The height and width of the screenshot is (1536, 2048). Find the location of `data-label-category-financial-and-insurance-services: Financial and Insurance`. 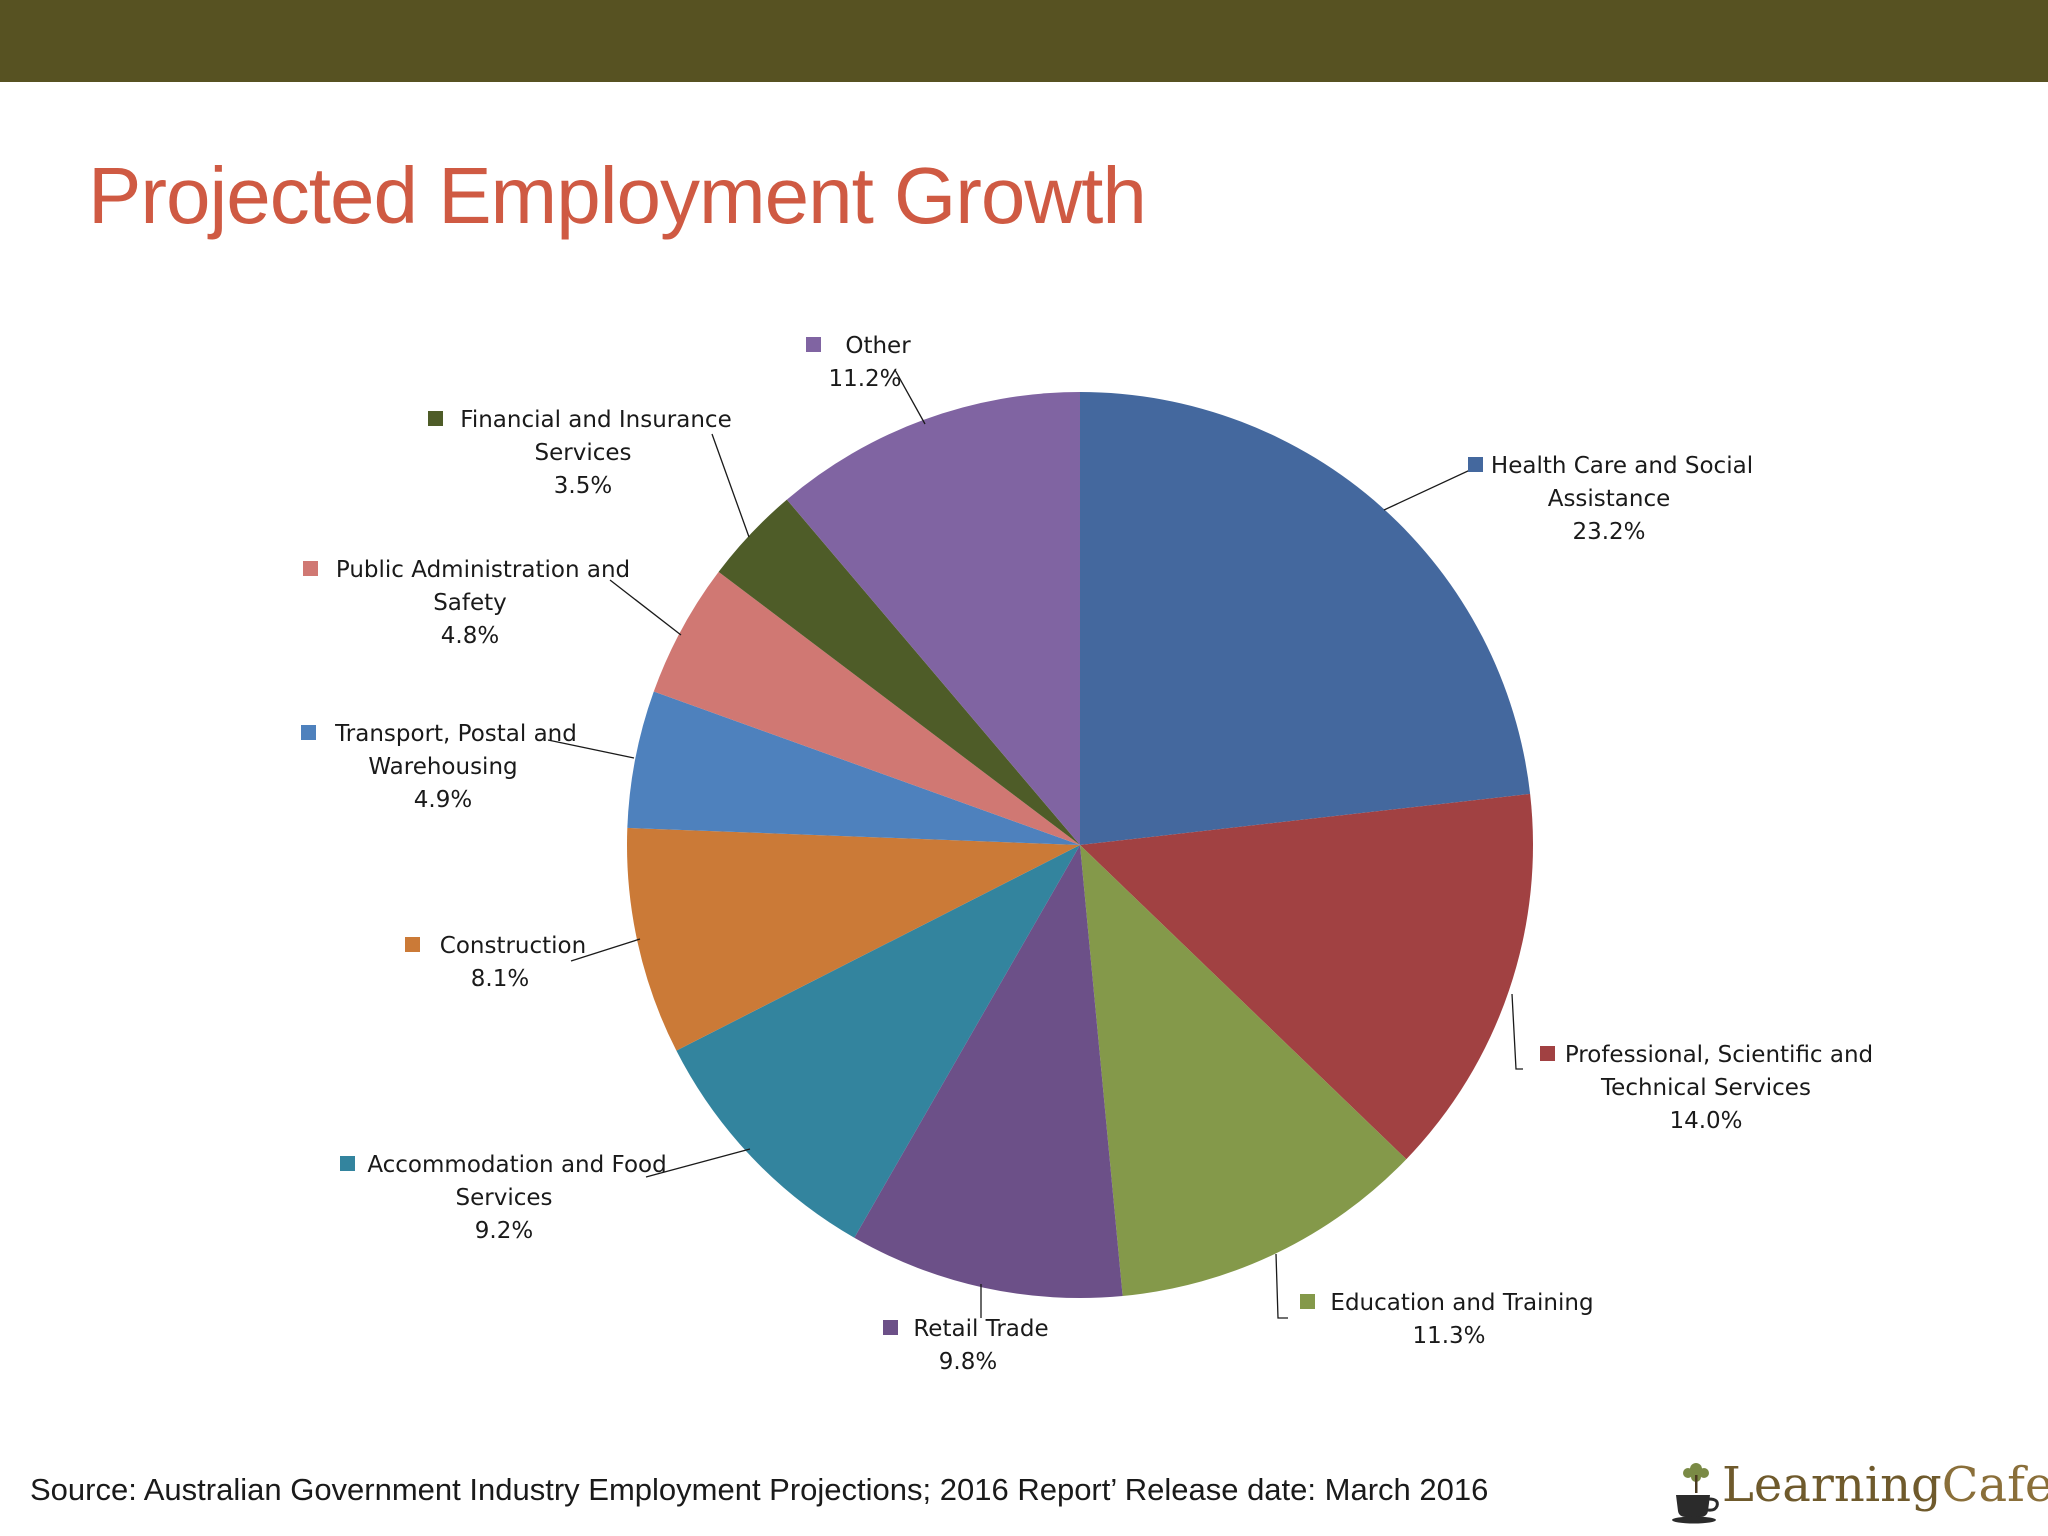

data-label-category-financial-and-insurance-services: Financial and Insurance is located at coordinates (595, 420).